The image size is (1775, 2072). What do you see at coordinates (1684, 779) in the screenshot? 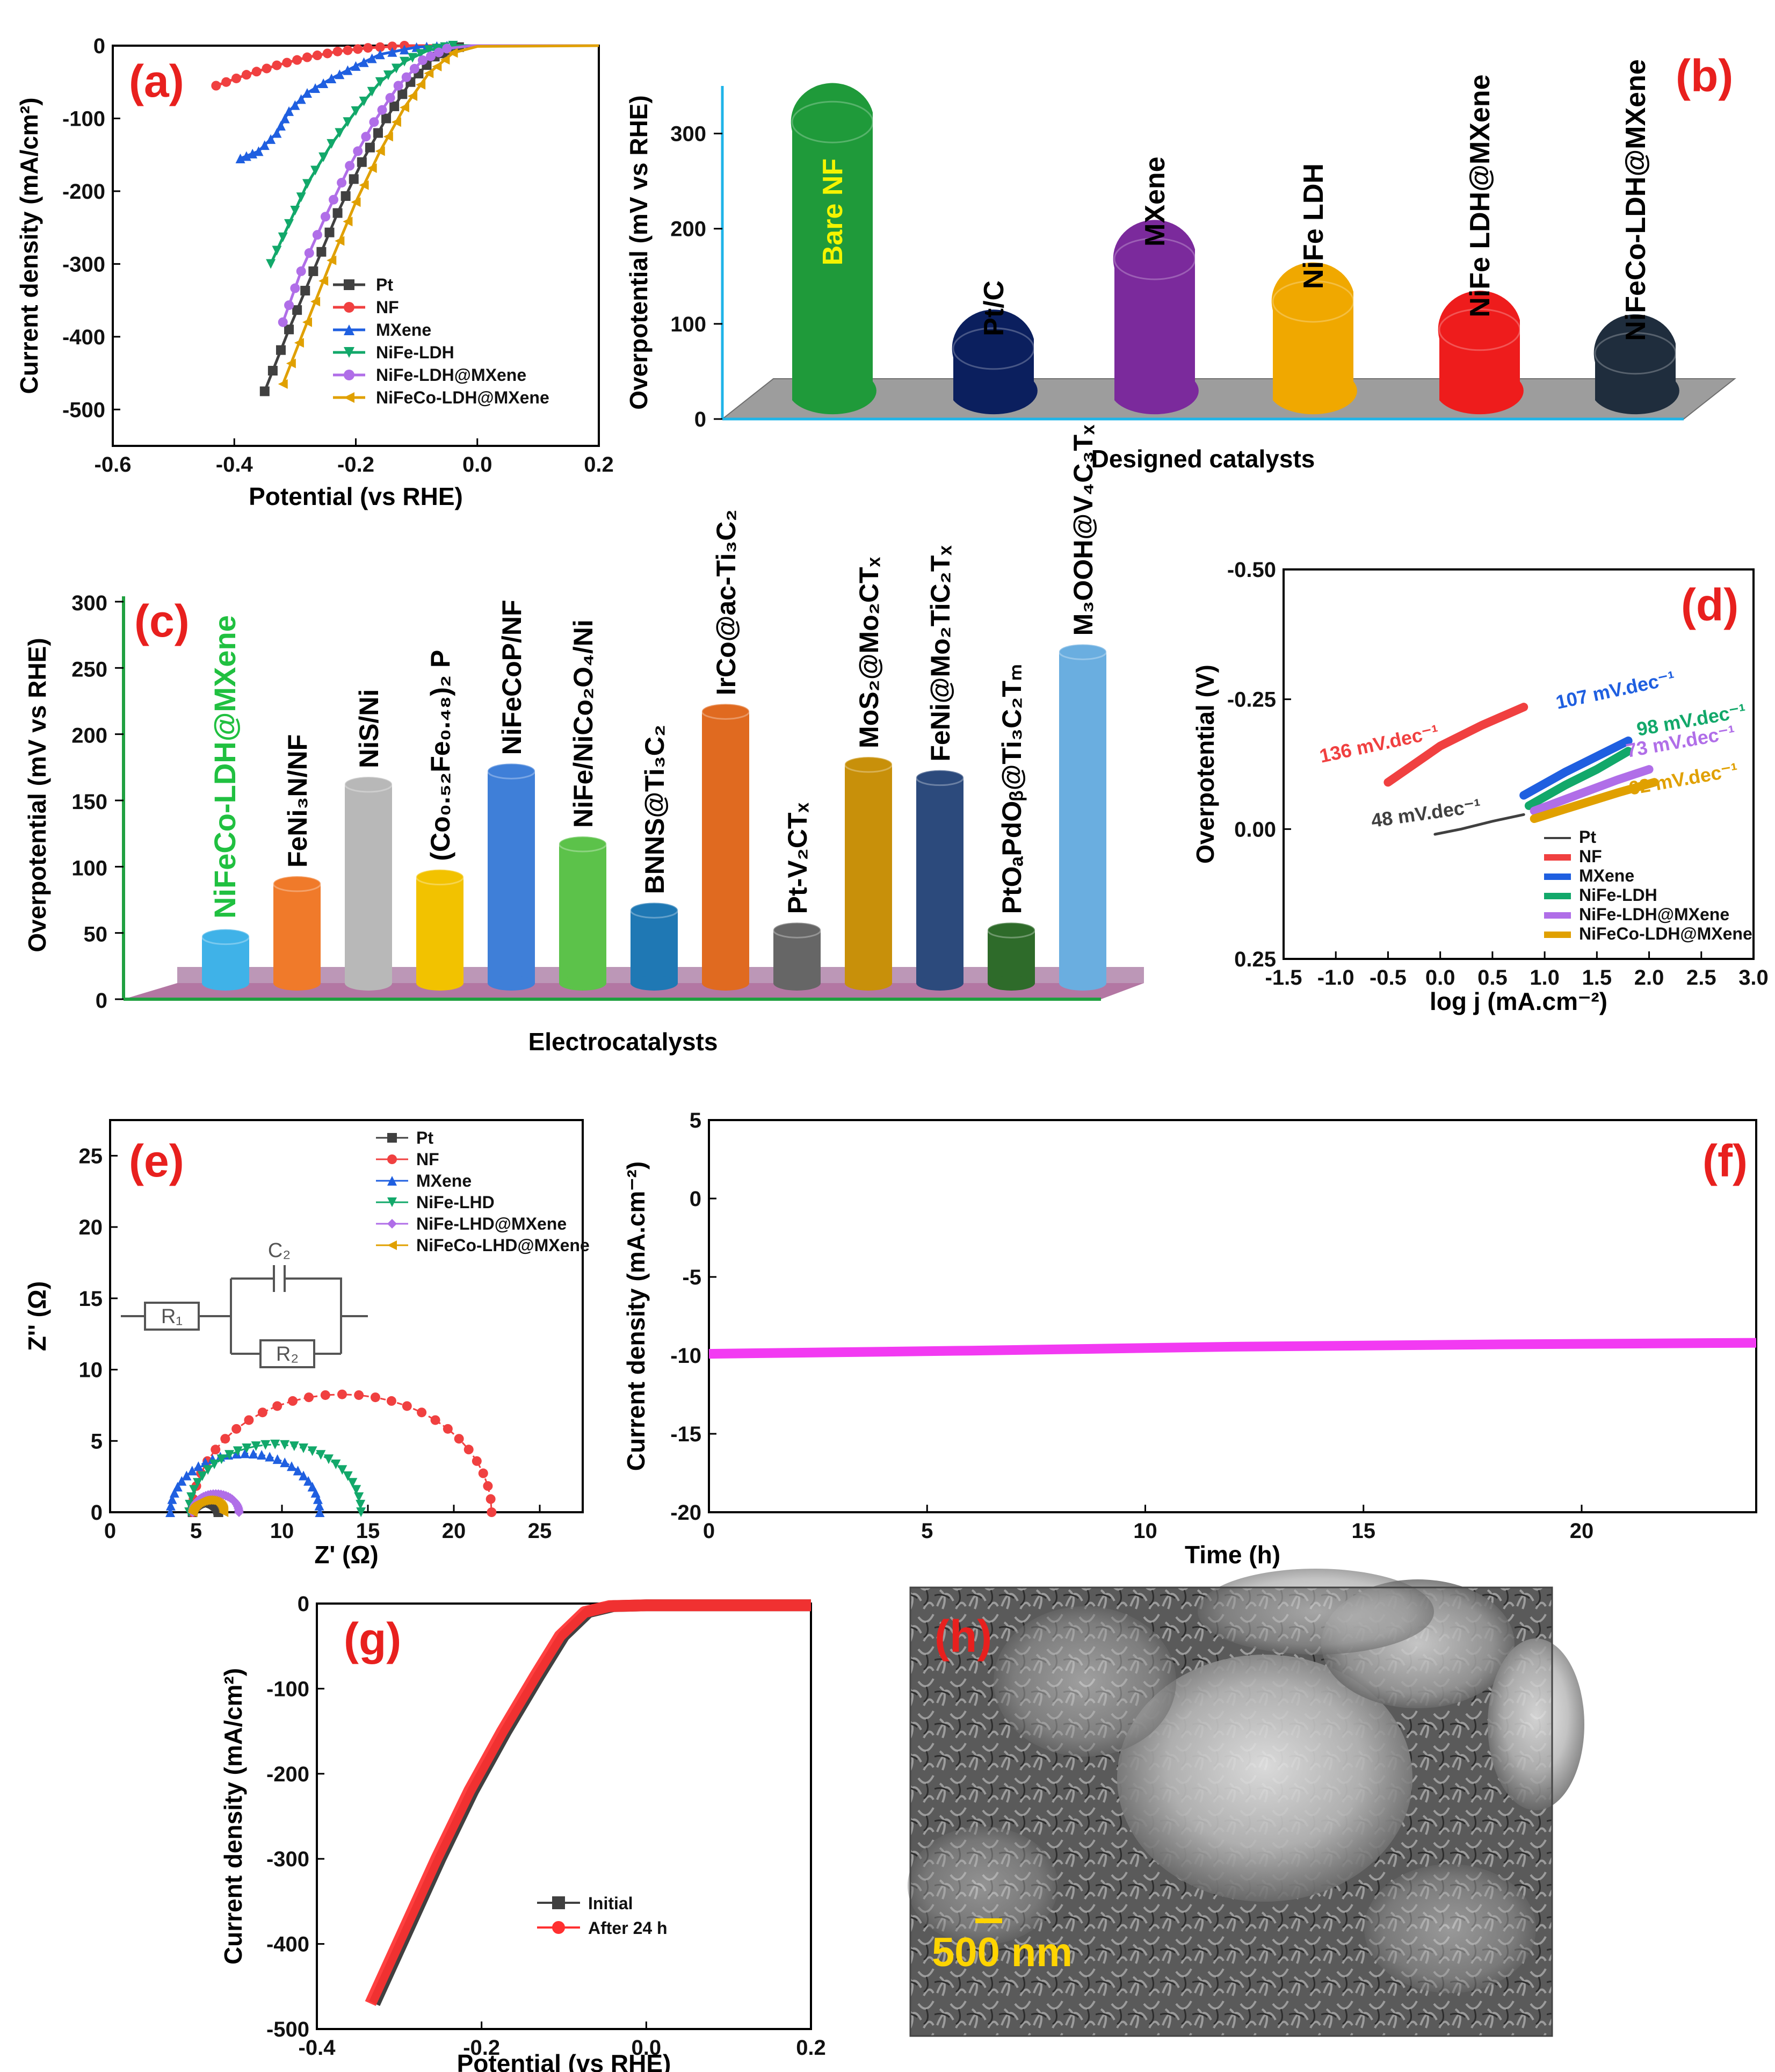
I see `slope-label: 62 mV.dec⁻¹` at bounding box center [1684, 779].